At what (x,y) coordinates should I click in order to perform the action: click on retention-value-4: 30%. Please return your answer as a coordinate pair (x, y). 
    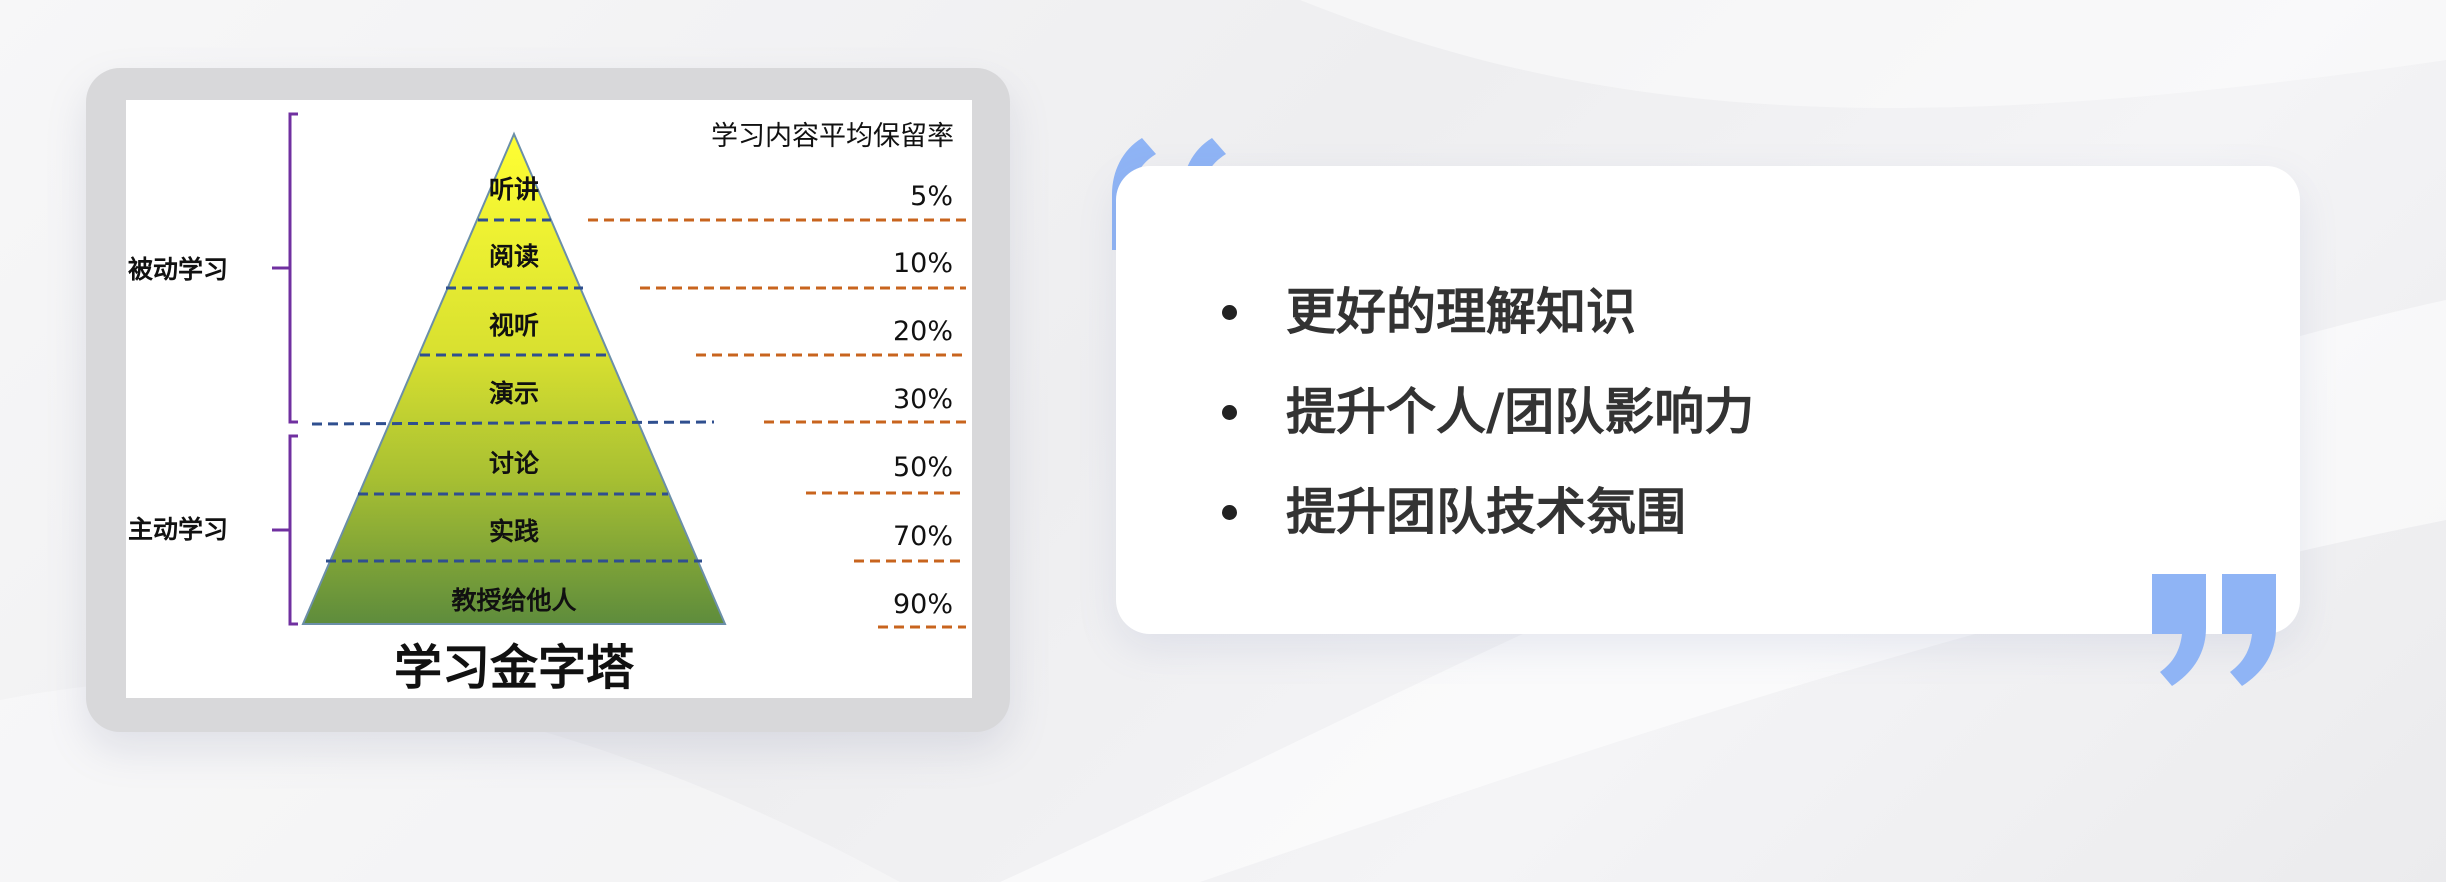
    Looking at the image, I should click on (923, 399).